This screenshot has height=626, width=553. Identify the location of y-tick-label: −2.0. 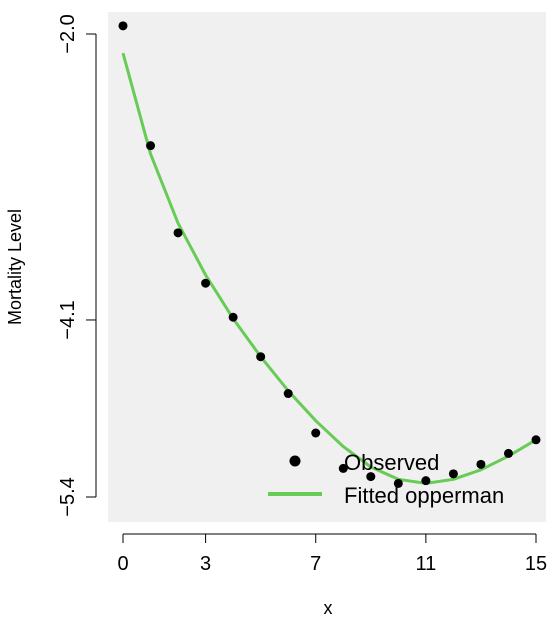
(68, 33).